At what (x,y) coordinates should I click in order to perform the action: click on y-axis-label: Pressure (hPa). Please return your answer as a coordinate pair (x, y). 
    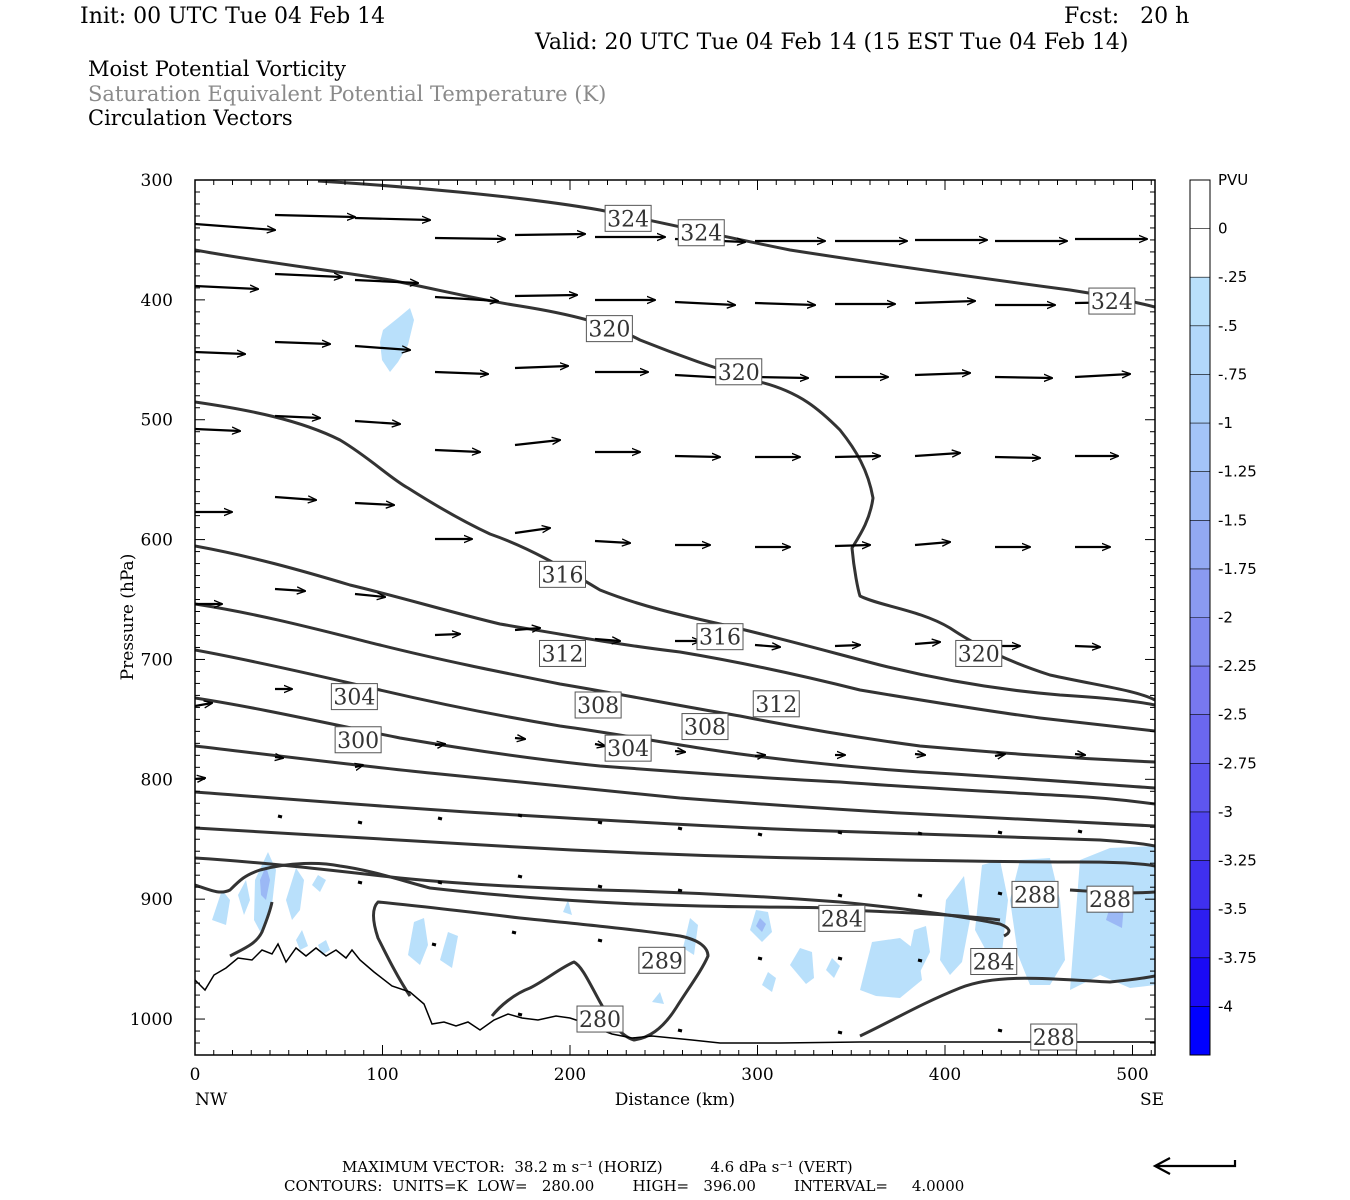
    Looking at the image, I should click on (128, 617).